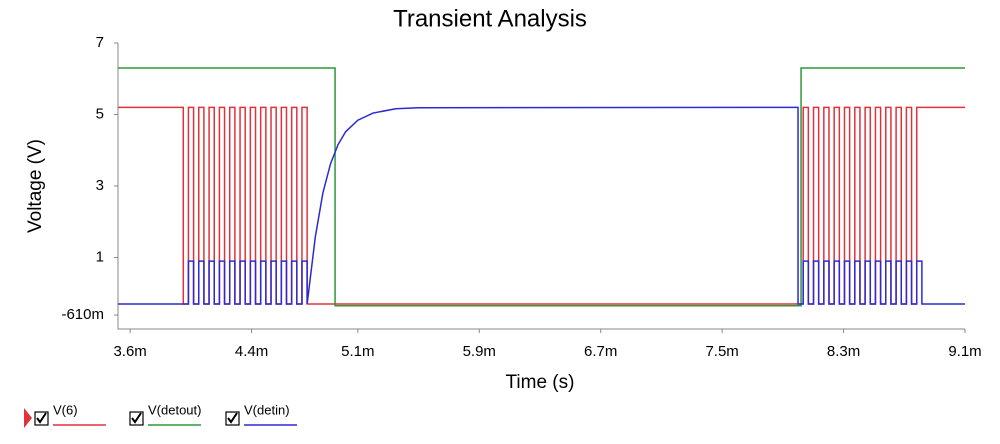  Describe the element at coordinates (251, 351) in the screenshot. I see `x-tick-label: 4.4m` at that location.